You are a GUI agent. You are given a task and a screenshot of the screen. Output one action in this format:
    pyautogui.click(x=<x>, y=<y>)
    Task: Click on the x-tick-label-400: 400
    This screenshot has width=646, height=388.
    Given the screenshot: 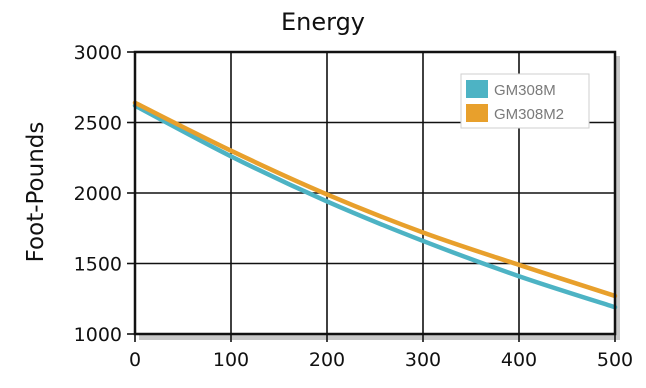 What is the action you would take?
    pyautogui.click(x=519, y=360)
    